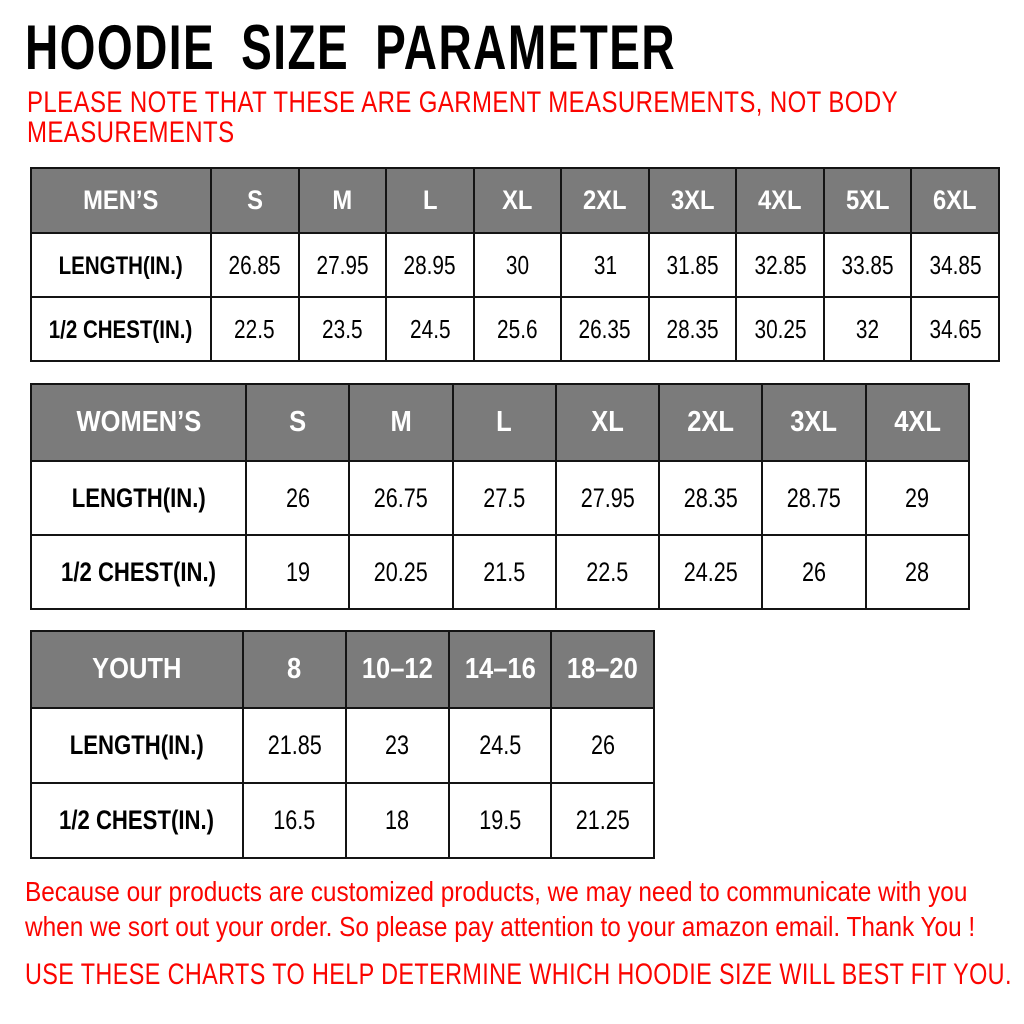  I want to click on table-cell: 26, so click(602, 745).